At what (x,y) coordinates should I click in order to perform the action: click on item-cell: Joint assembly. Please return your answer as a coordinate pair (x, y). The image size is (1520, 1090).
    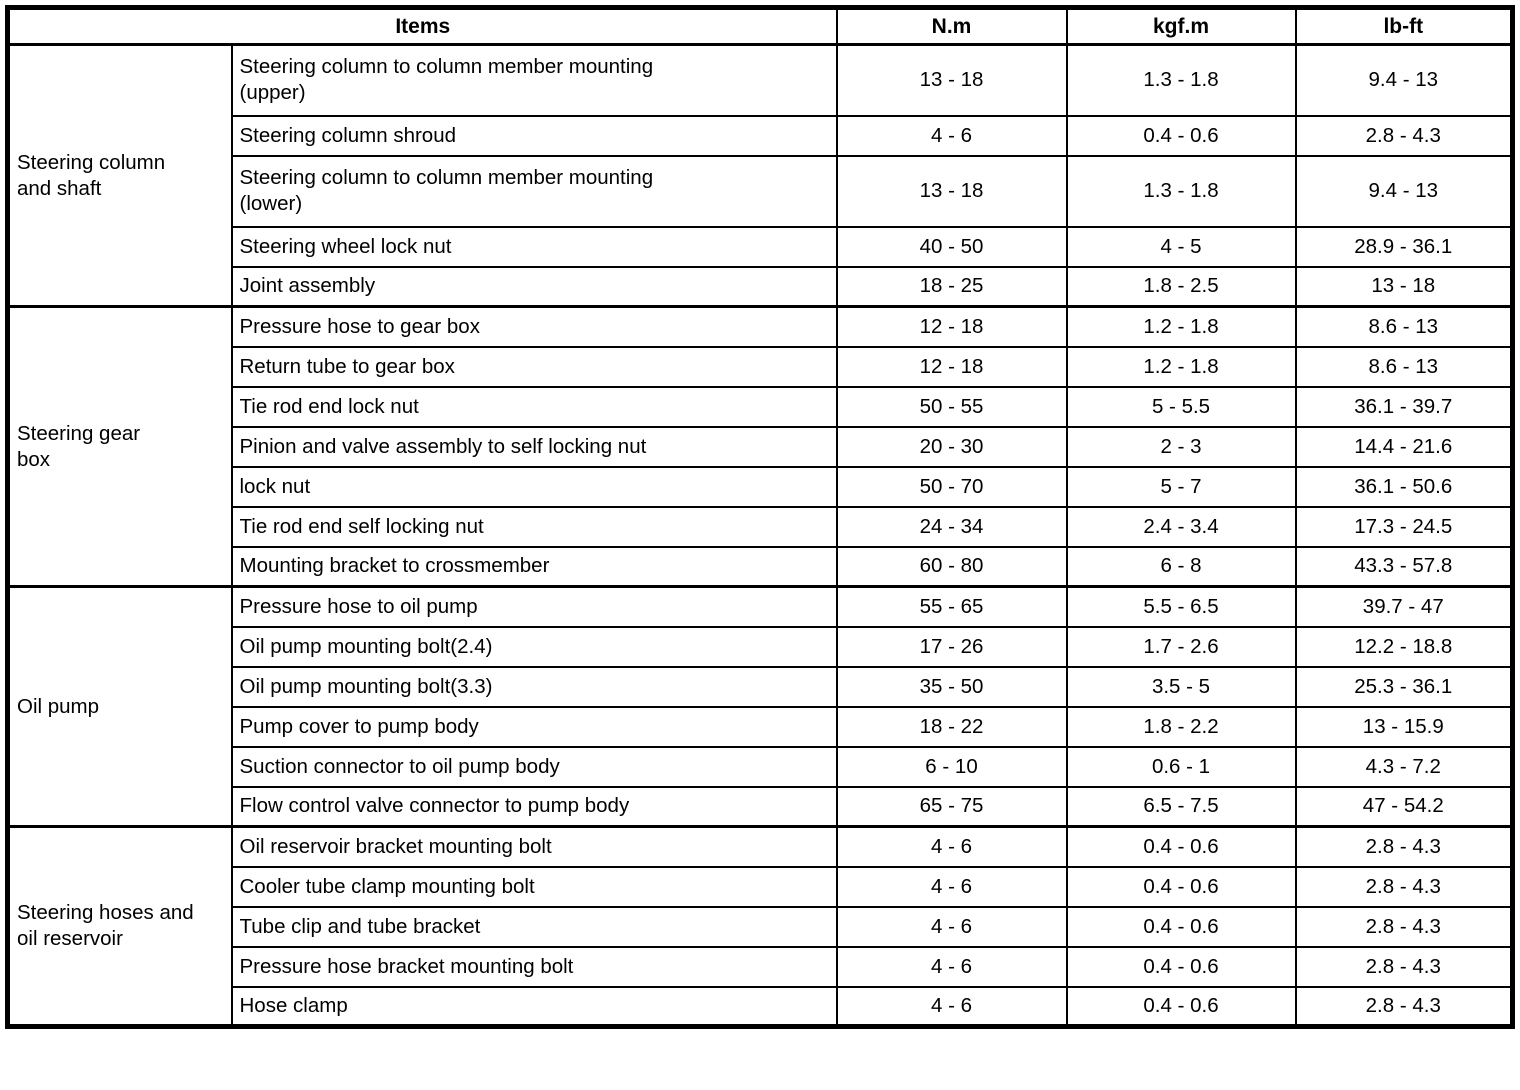
    Looking at the image, I should click on (534, 286).